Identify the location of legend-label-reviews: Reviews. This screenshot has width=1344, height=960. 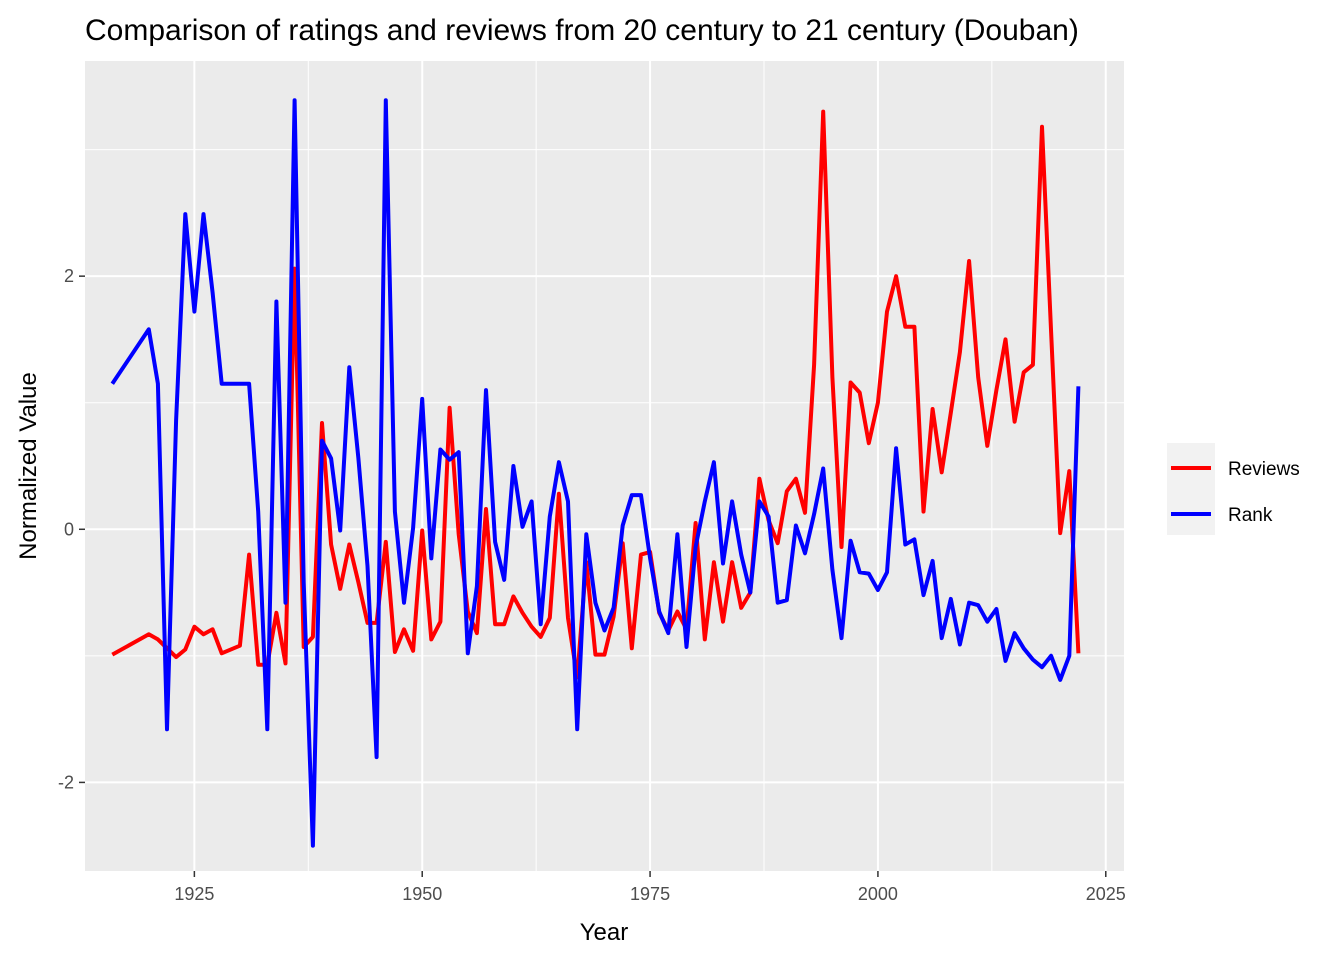
(1264, 469).